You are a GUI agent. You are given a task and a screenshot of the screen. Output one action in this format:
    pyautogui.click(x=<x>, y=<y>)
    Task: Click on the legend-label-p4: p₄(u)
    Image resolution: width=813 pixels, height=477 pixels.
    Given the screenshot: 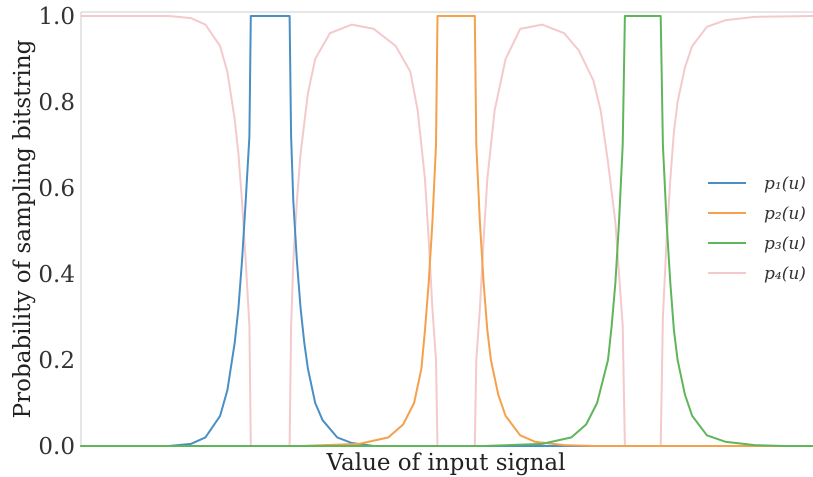 What is the action you would take?
    pyautogui.click(x=785, y=274)
    